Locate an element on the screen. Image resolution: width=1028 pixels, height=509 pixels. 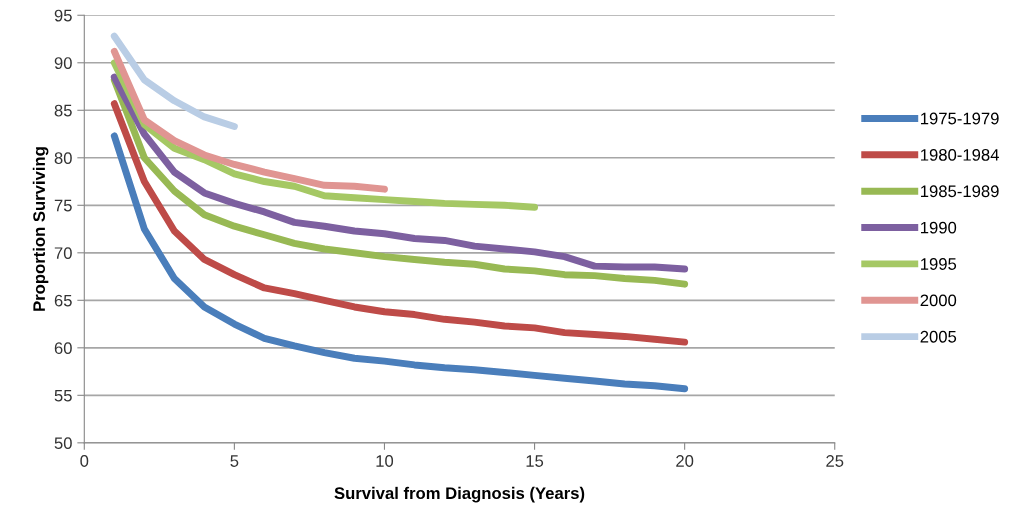
x-tick-label: 5 is located at coordinates (234, 461).